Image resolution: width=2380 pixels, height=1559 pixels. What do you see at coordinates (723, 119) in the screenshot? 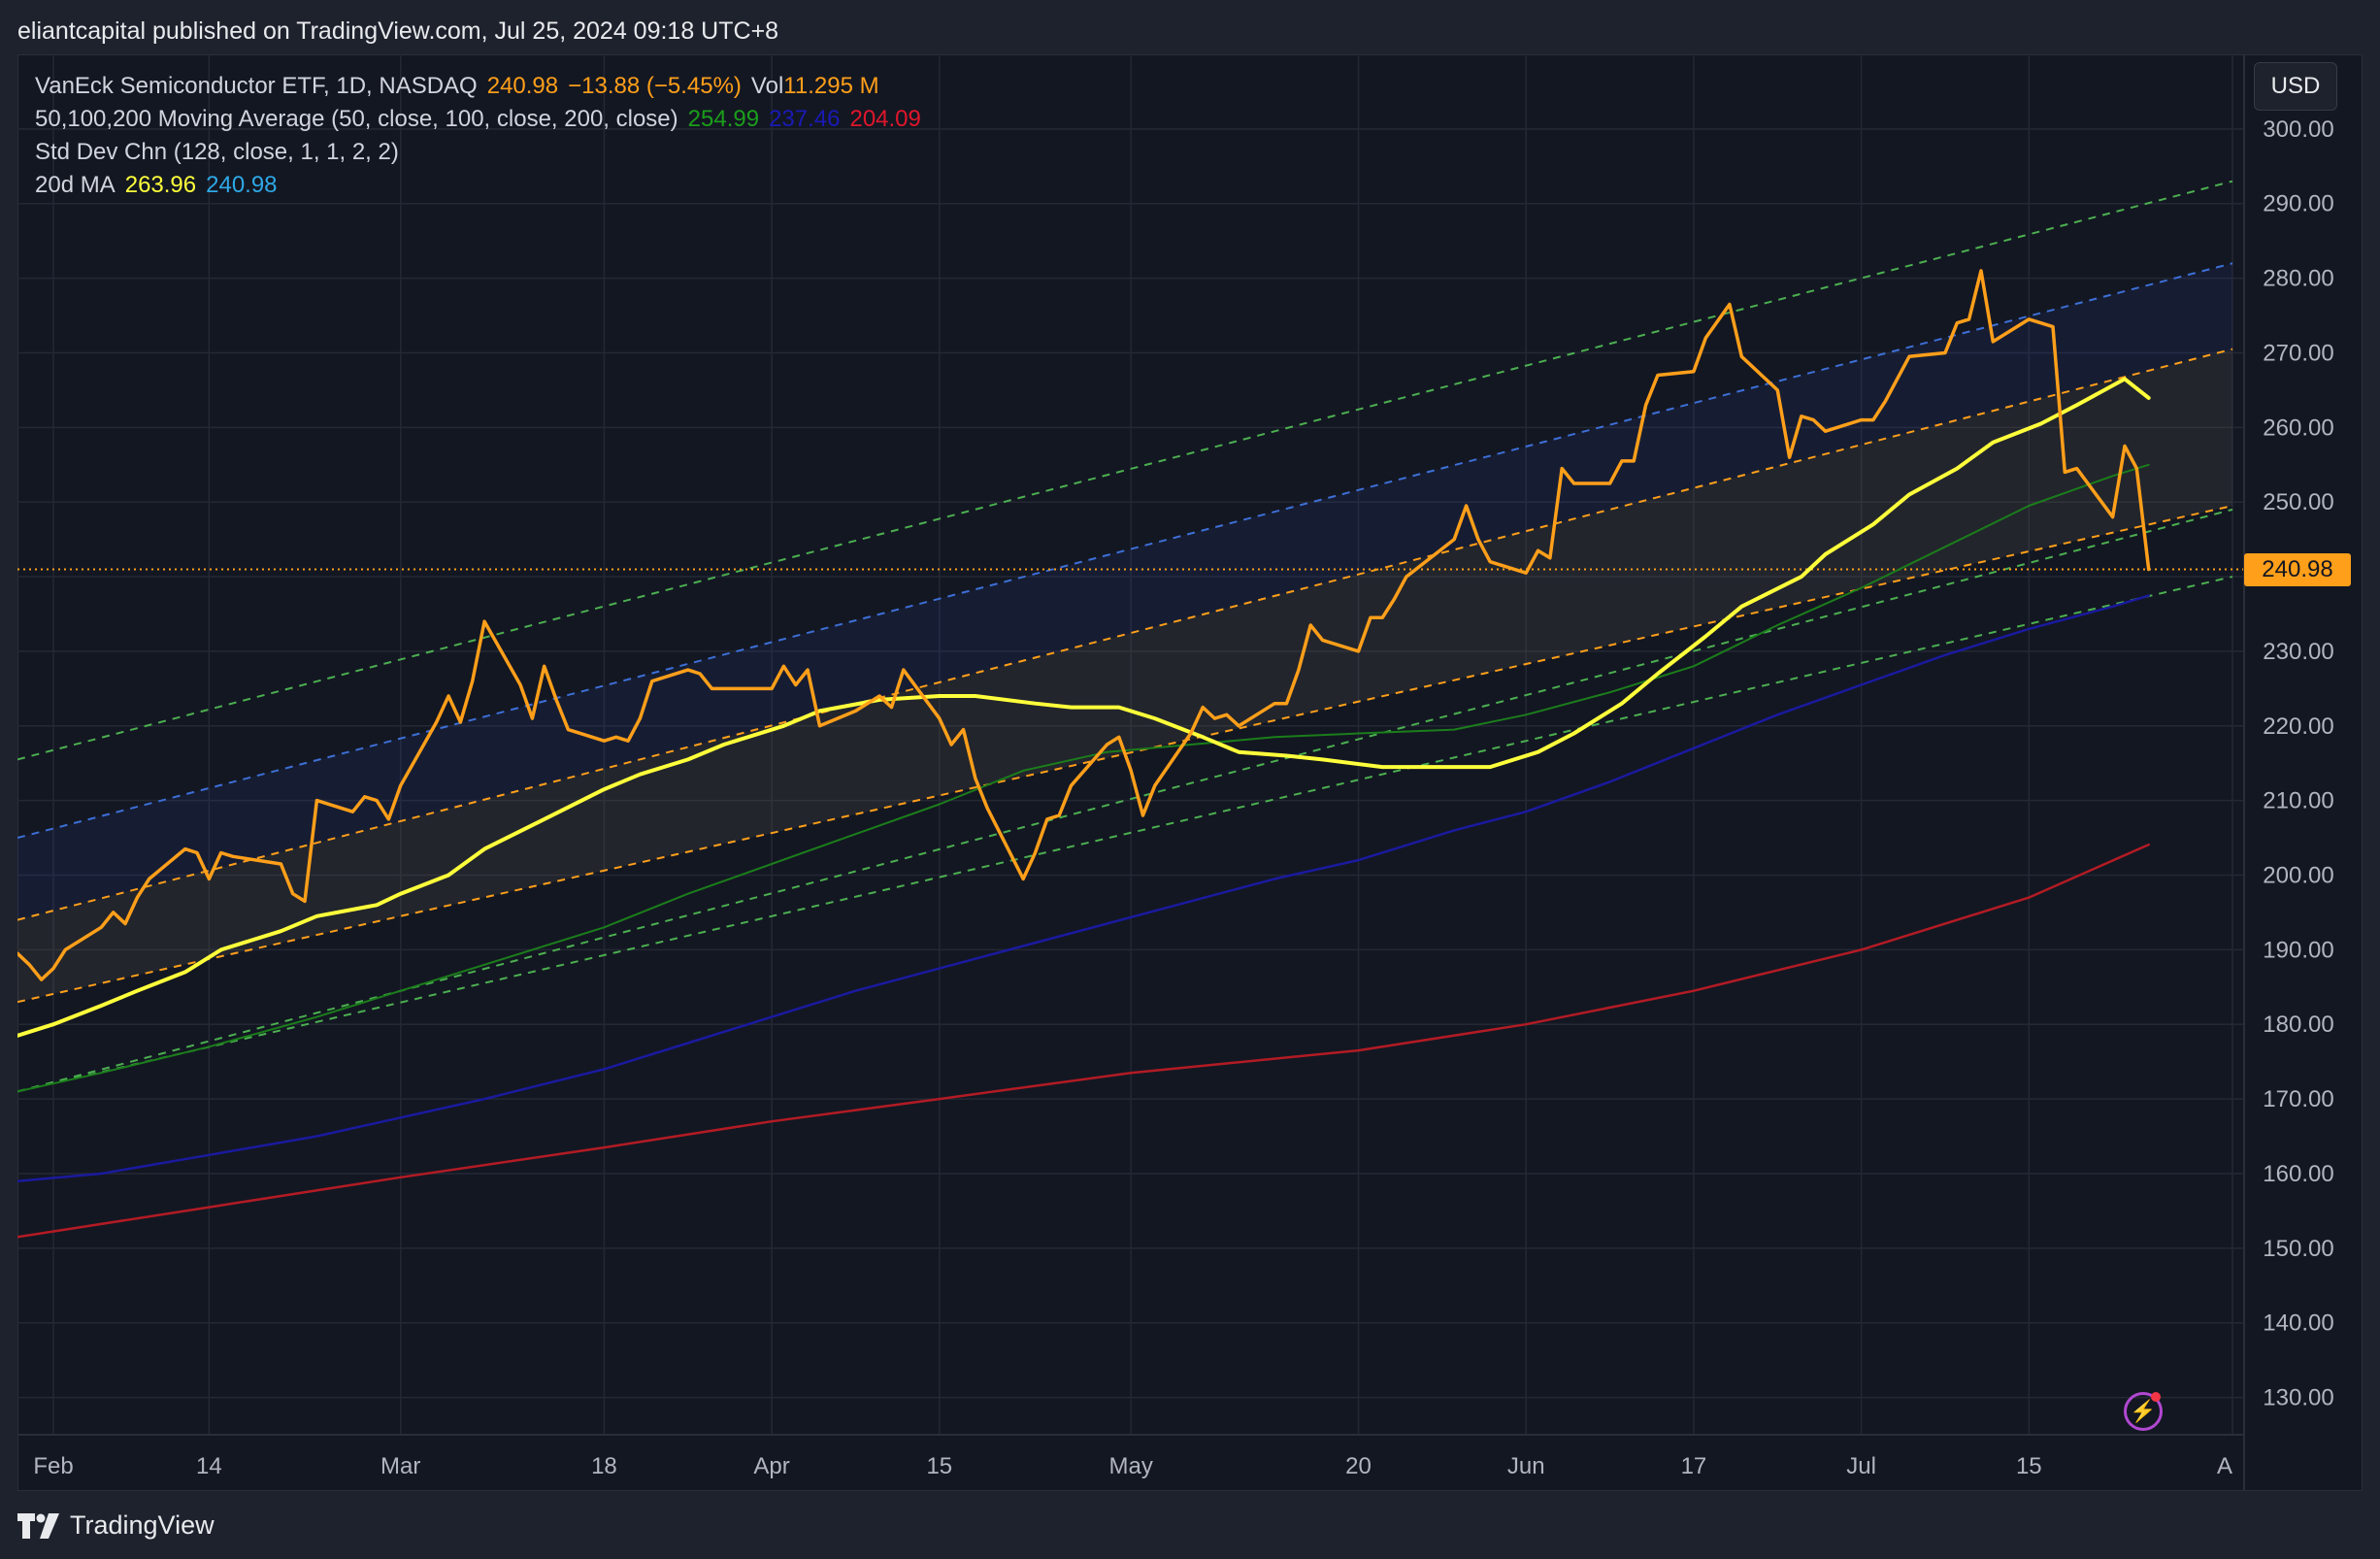
I see `legend-ma50: 254.99` at bounding box center [723, 119].